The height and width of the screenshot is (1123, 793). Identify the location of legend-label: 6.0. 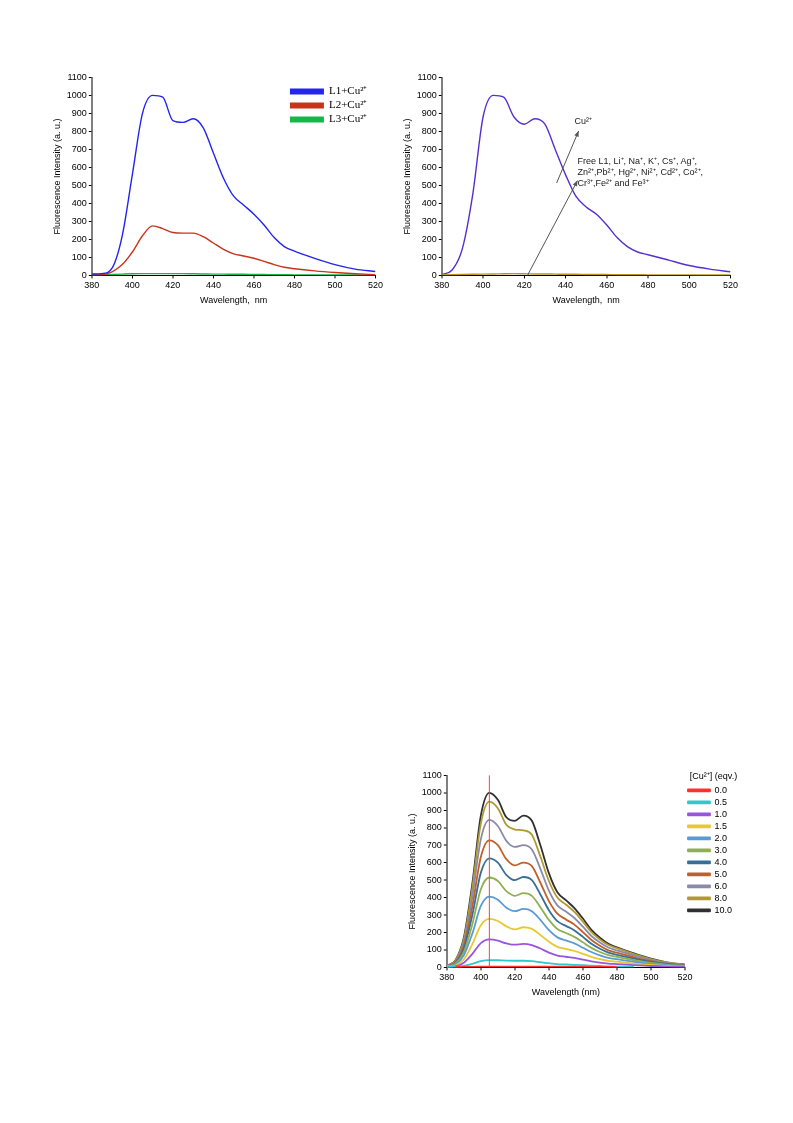
(720, 885).